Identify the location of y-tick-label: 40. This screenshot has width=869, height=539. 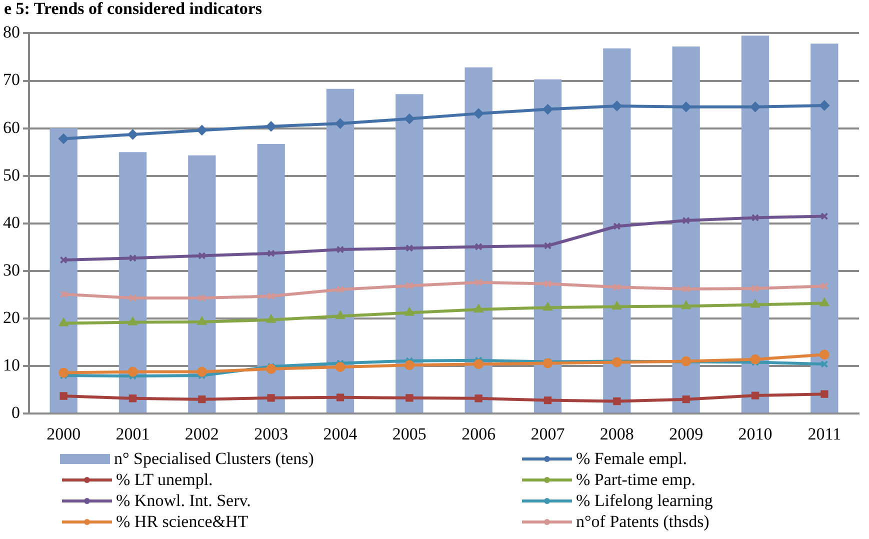
(11, 222).